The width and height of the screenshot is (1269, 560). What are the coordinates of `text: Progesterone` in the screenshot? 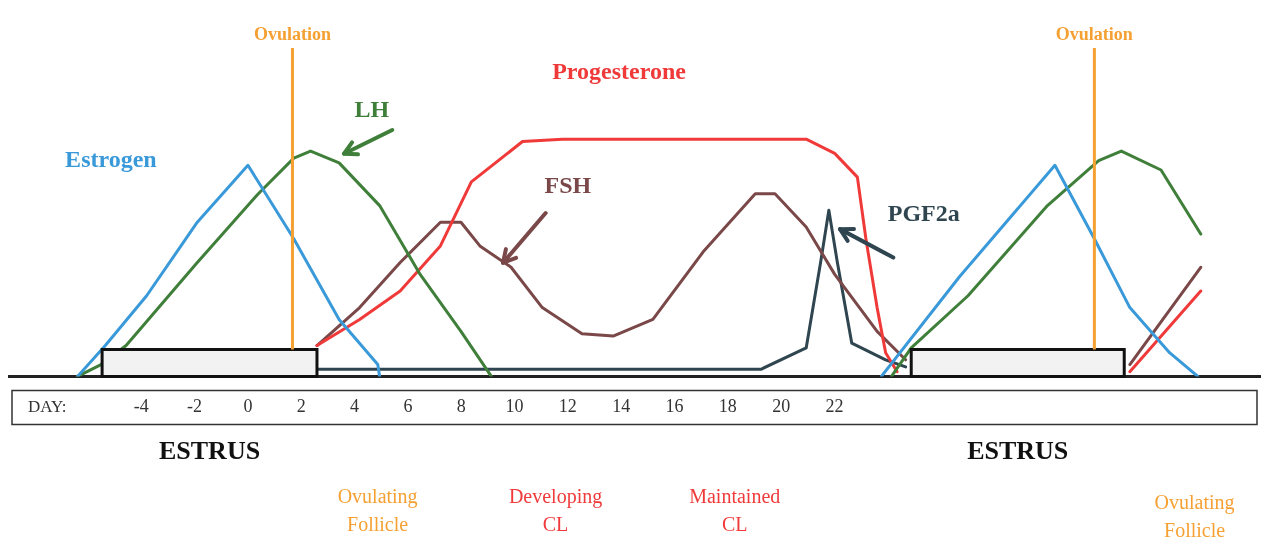 It's located at (619, 70).